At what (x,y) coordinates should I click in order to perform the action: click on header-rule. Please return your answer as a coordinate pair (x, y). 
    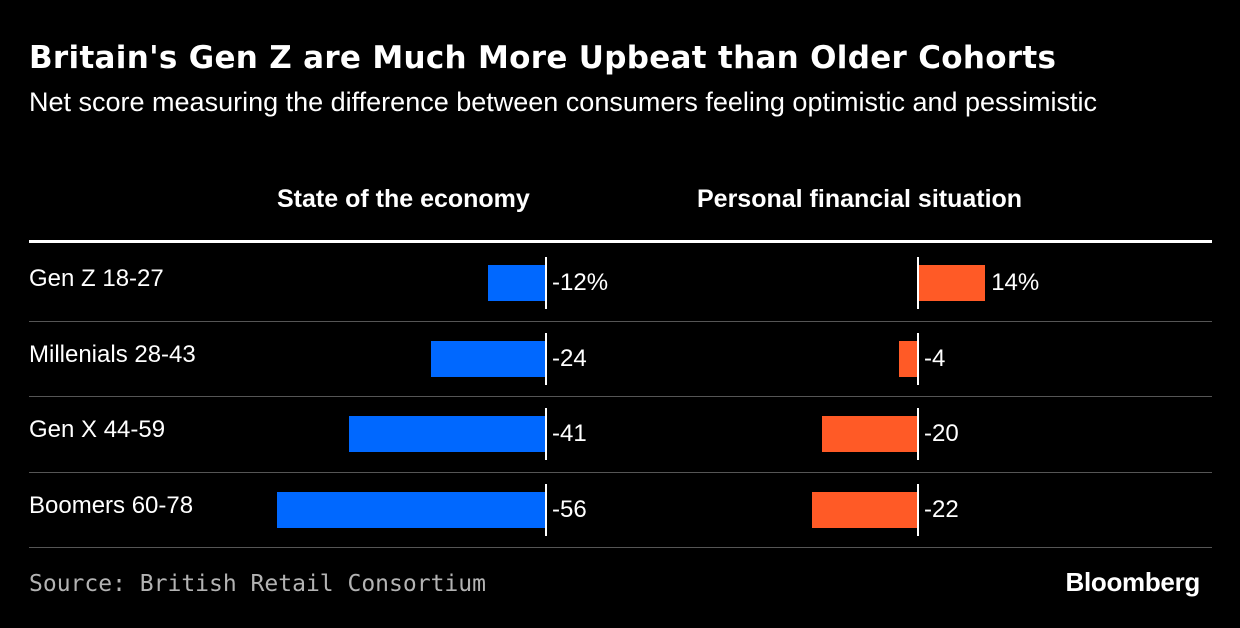
    Looking at the image, I should click on (620, 241).